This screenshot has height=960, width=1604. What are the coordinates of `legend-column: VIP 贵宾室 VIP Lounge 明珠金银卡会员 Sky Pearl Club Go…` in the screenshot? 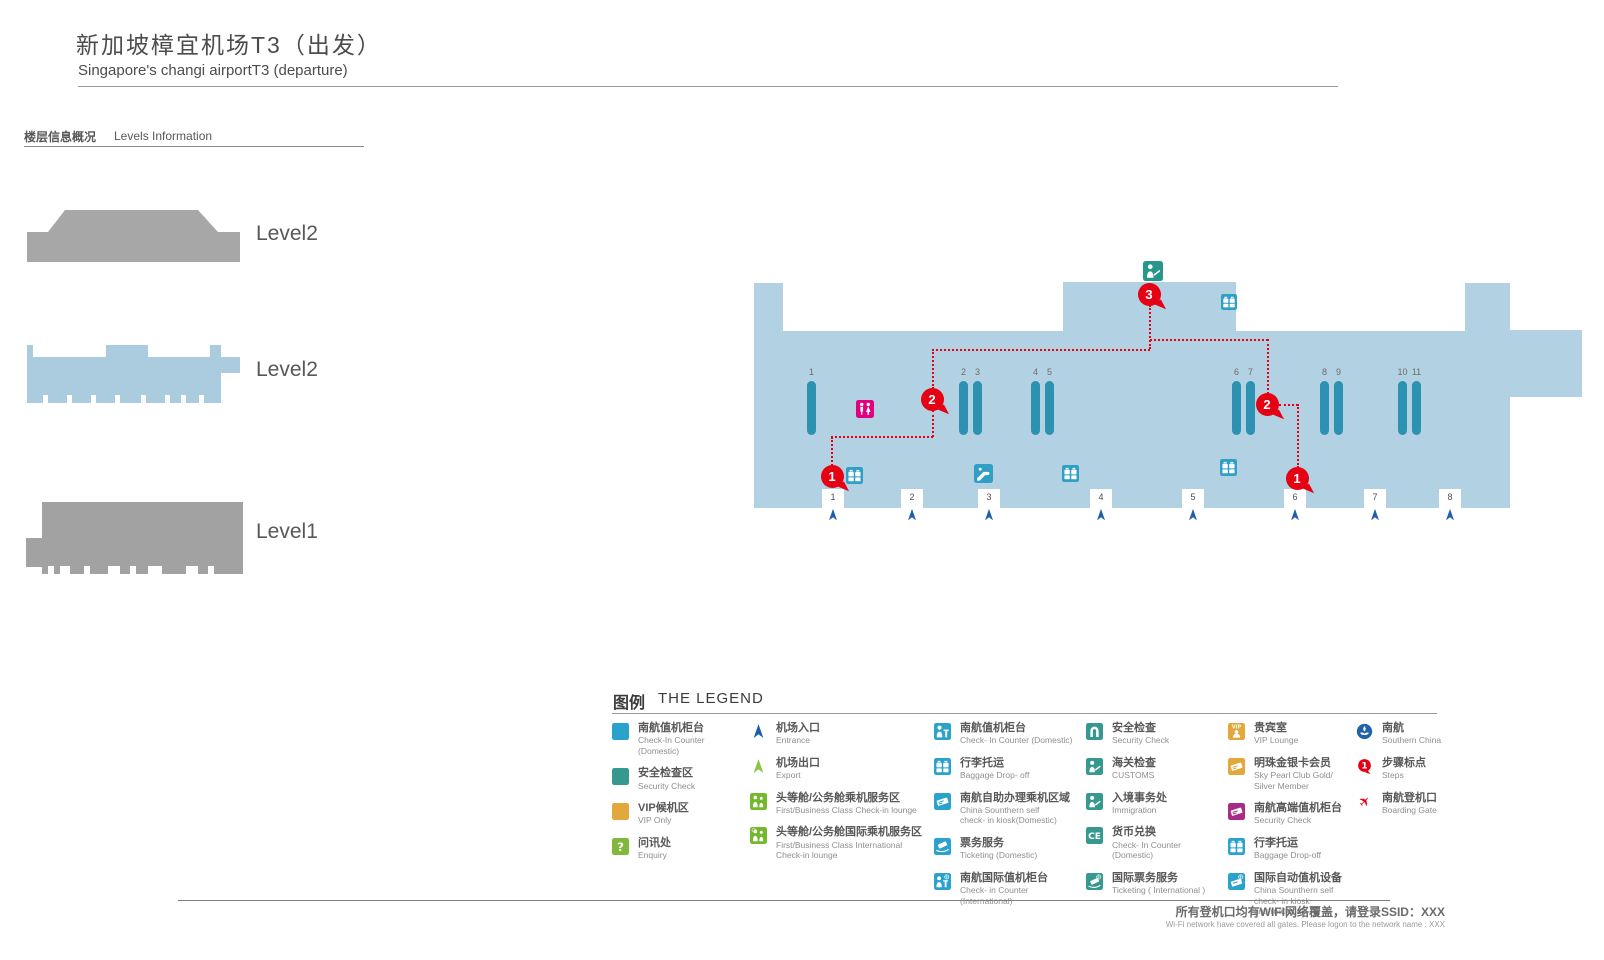 It's located at (1289, 819).